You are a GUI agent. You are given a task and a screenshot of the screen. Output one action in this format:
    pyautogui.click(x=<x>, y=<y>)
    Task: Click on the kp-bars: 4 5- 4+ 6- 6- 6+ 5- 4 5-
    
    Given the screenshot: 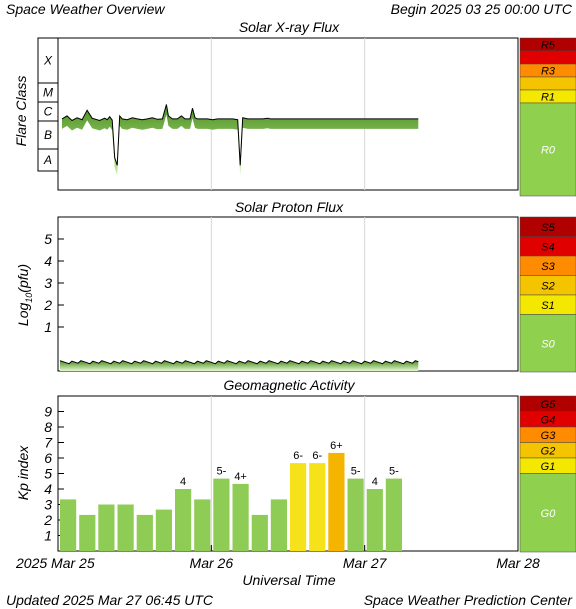 What is the action you would take?
    pyautogui.click(x=231, y=495)
    